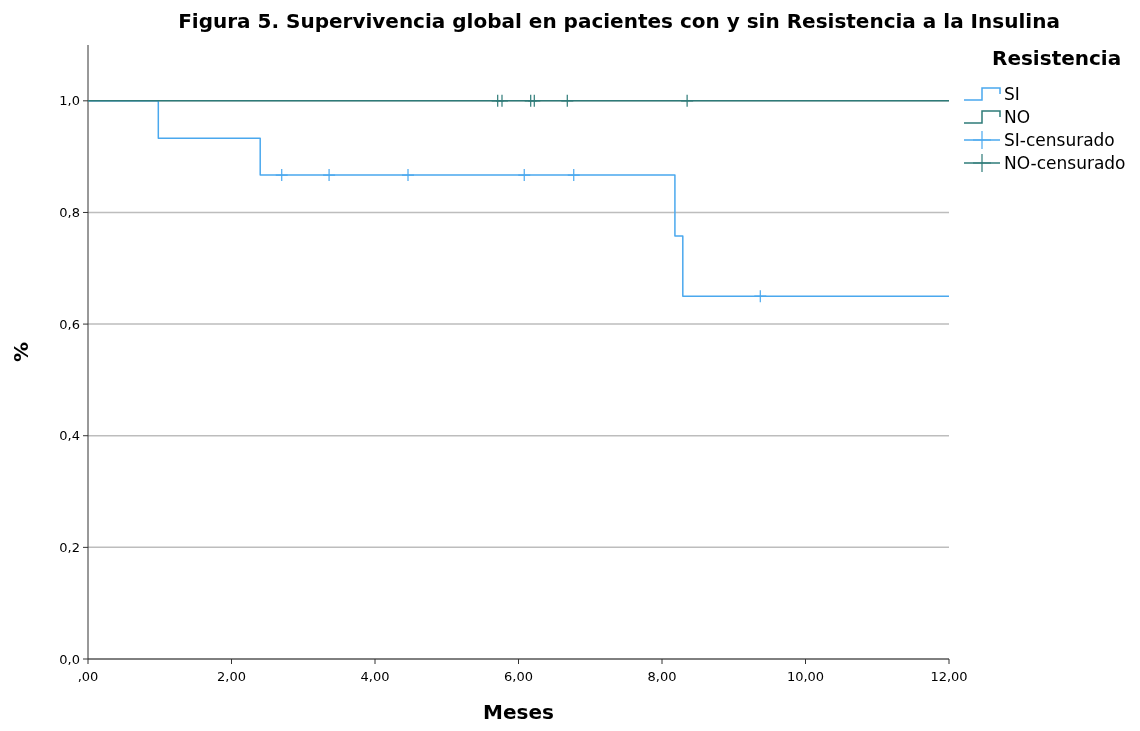 This screenshot has width=1140, height=731. I want to click on legend-label: SI-censurado, so click(1059, 139).